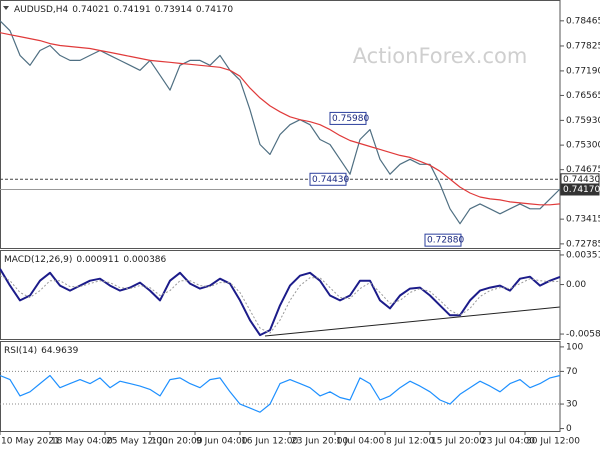 This screenshot has height=450, width=600. Describe the element at coordinates (583, 46) in the screenshot. I see `y-tick-label: 0.77825` at that location.